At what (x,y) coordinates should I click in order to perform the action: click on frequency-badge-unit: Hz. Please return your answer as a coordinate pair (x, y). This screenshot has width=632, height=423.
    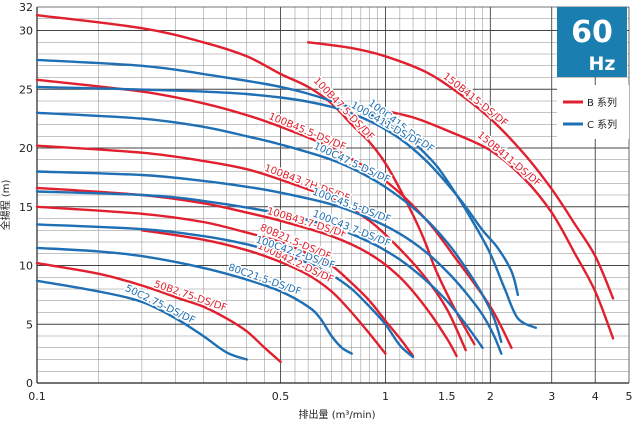
    Looking at the image, I should click on (602, 64).